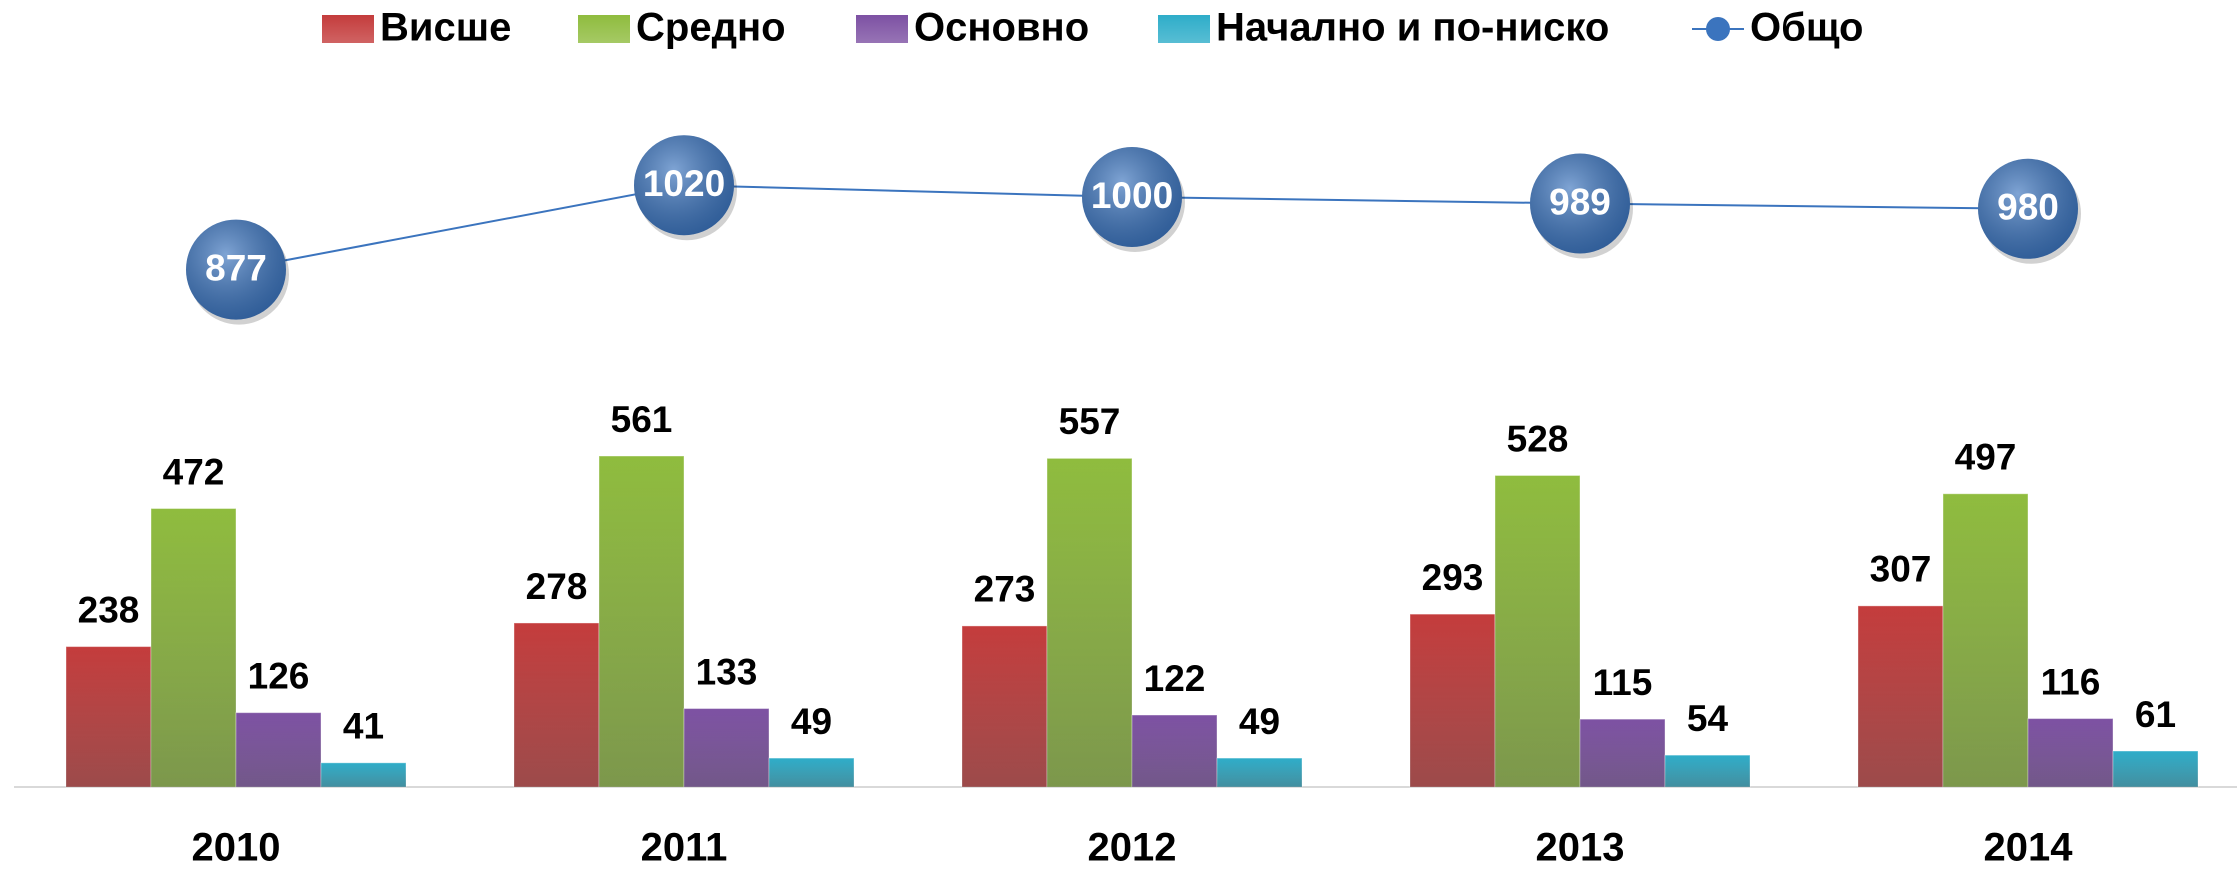  I want to click on data-label: 307, so click(1901, 569).